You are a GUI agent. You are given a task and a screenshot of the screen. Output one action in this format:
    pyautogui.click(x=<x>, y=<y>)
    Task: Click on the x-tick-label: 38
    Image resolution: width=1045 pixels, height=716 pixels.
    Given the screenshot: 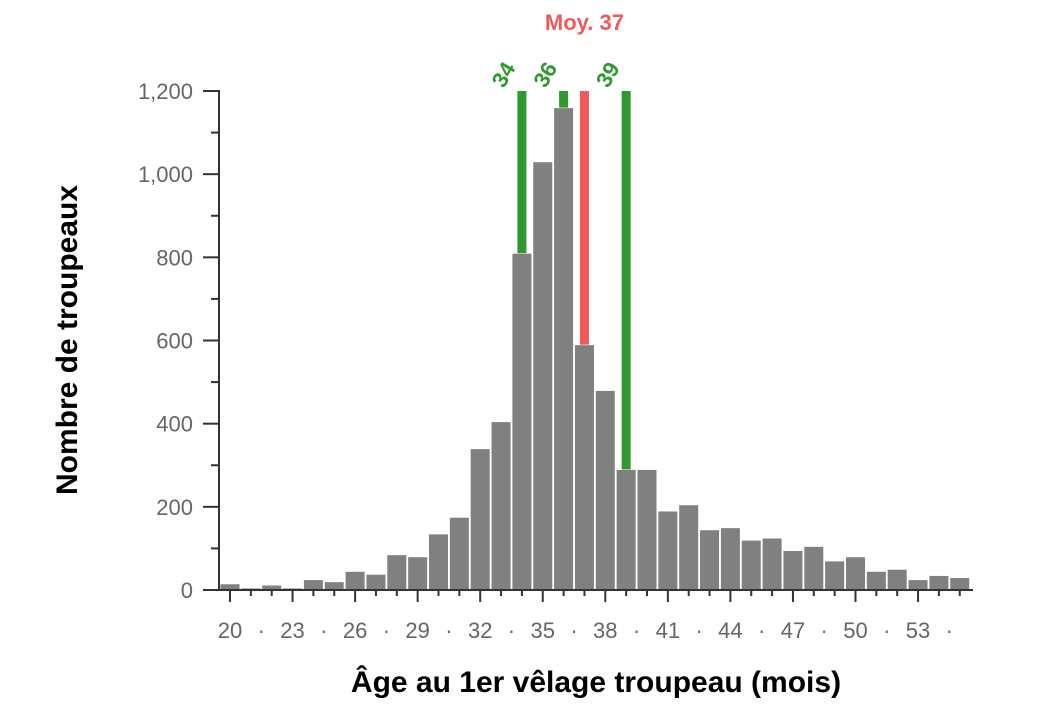 What is the action you would take?
    pyautogui.click(x=605, y=630)
    